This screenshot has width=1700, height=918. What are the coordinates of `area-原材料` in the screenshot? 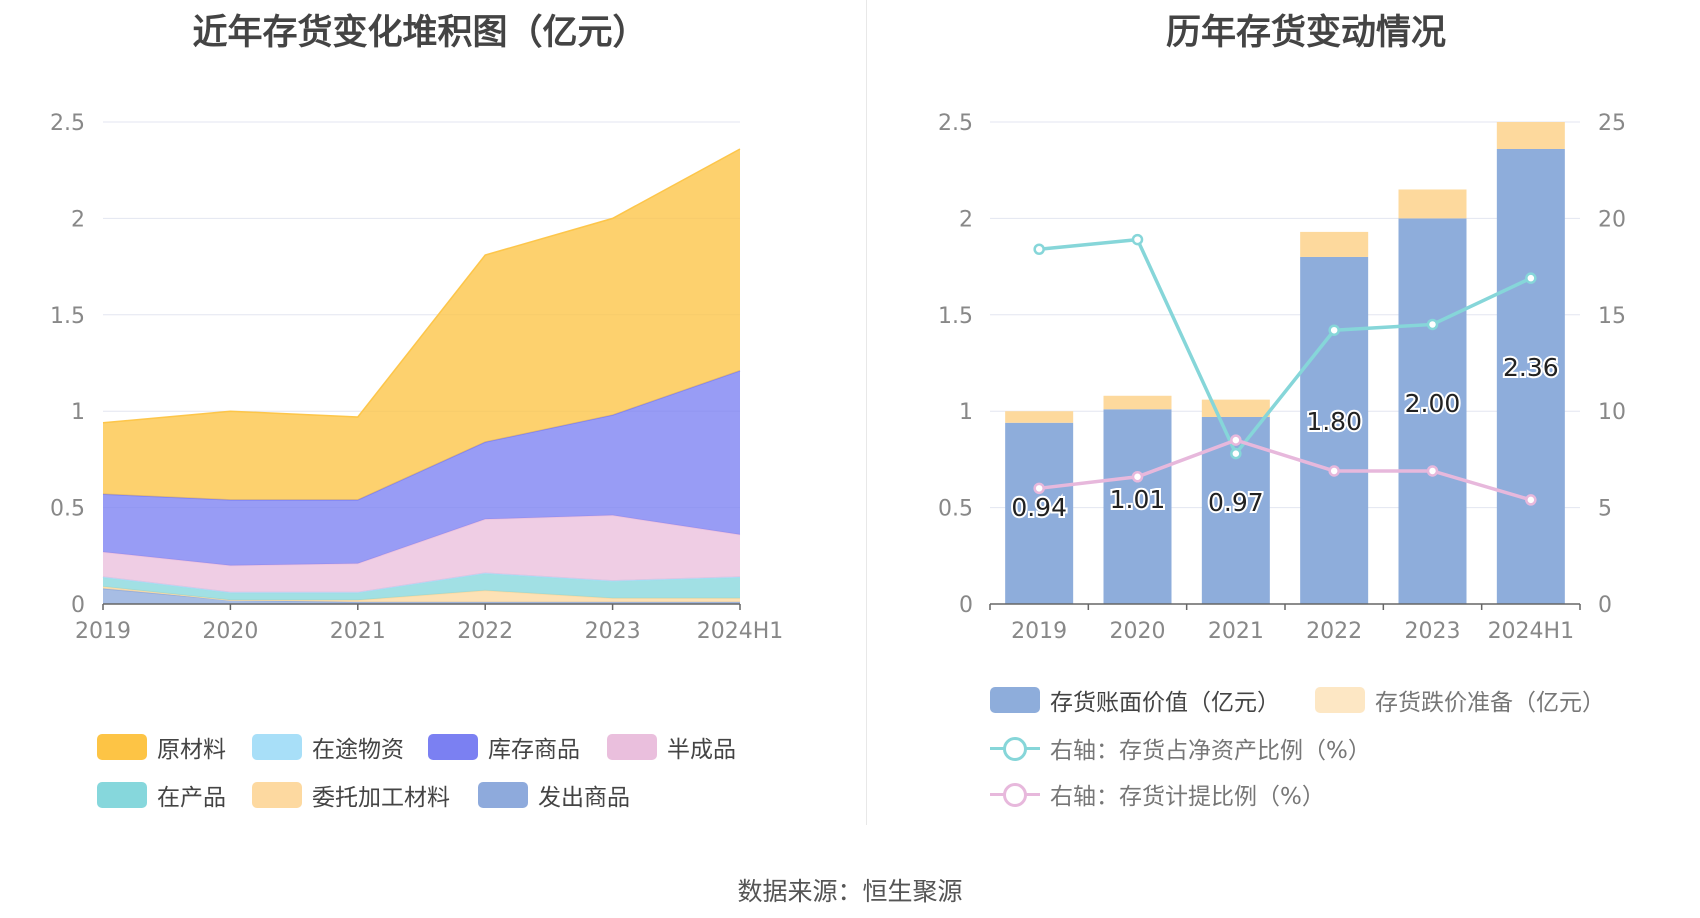 It's located at (421, 324).